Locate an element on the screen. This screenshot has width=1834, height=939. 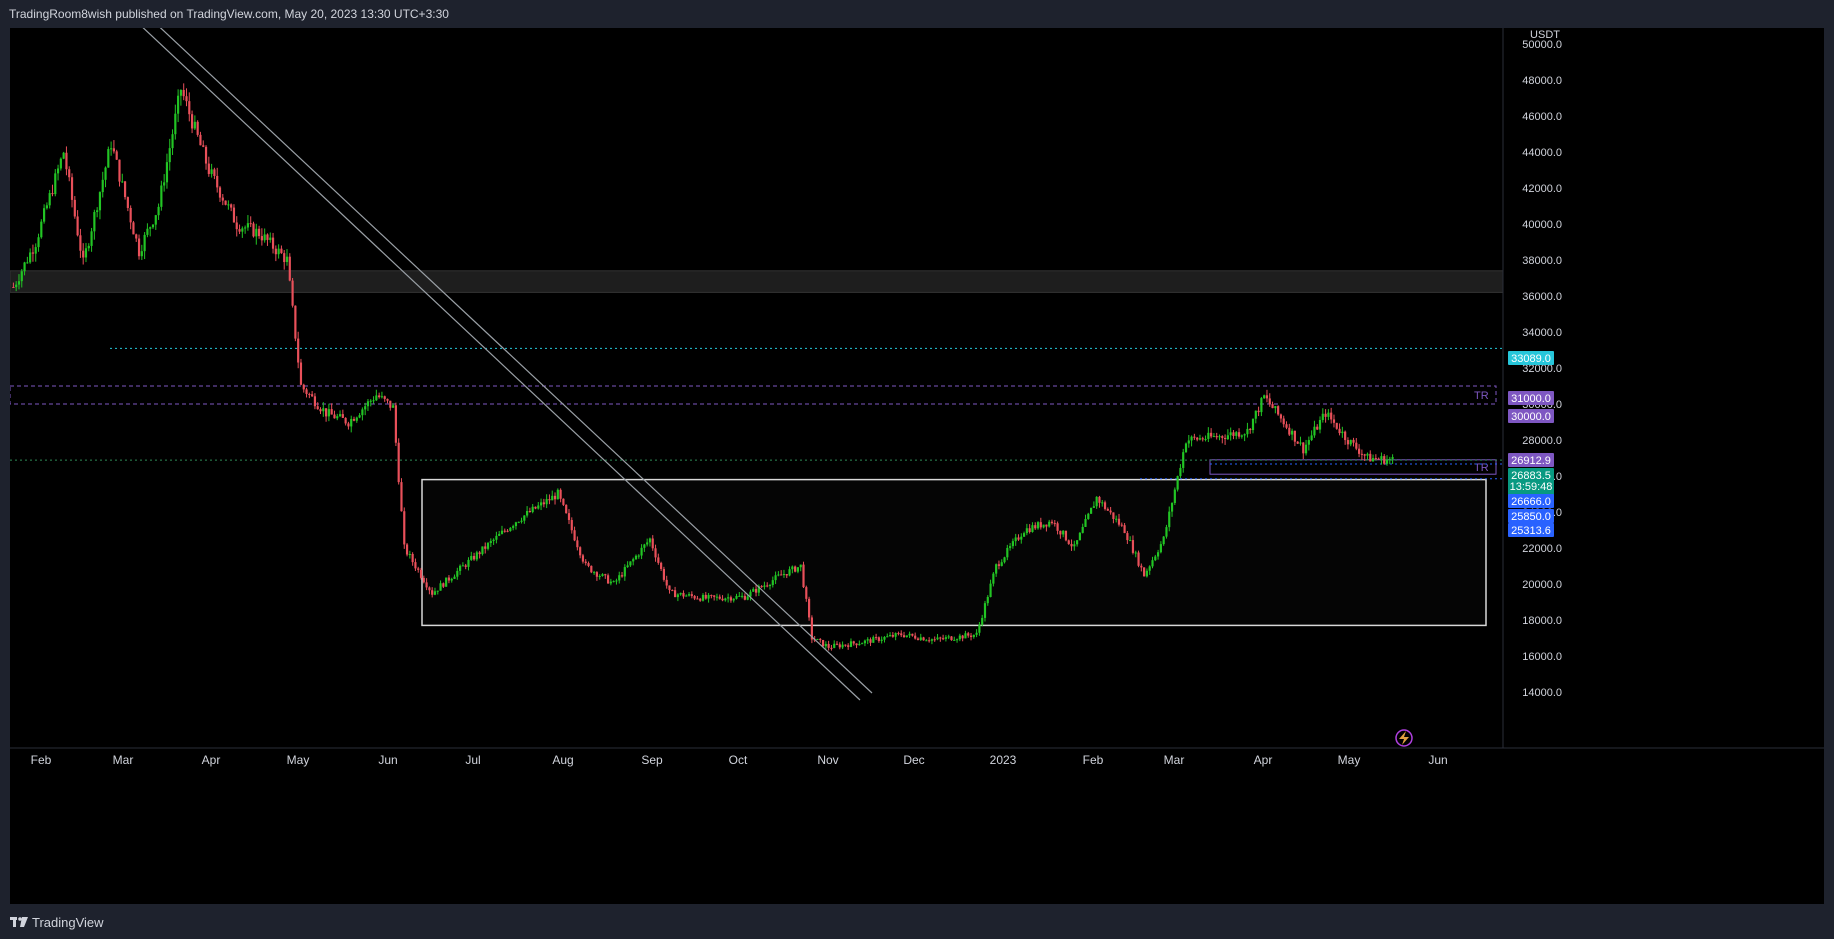
y-tick-label: 14000.0 is located at coordinates (1542, 693).